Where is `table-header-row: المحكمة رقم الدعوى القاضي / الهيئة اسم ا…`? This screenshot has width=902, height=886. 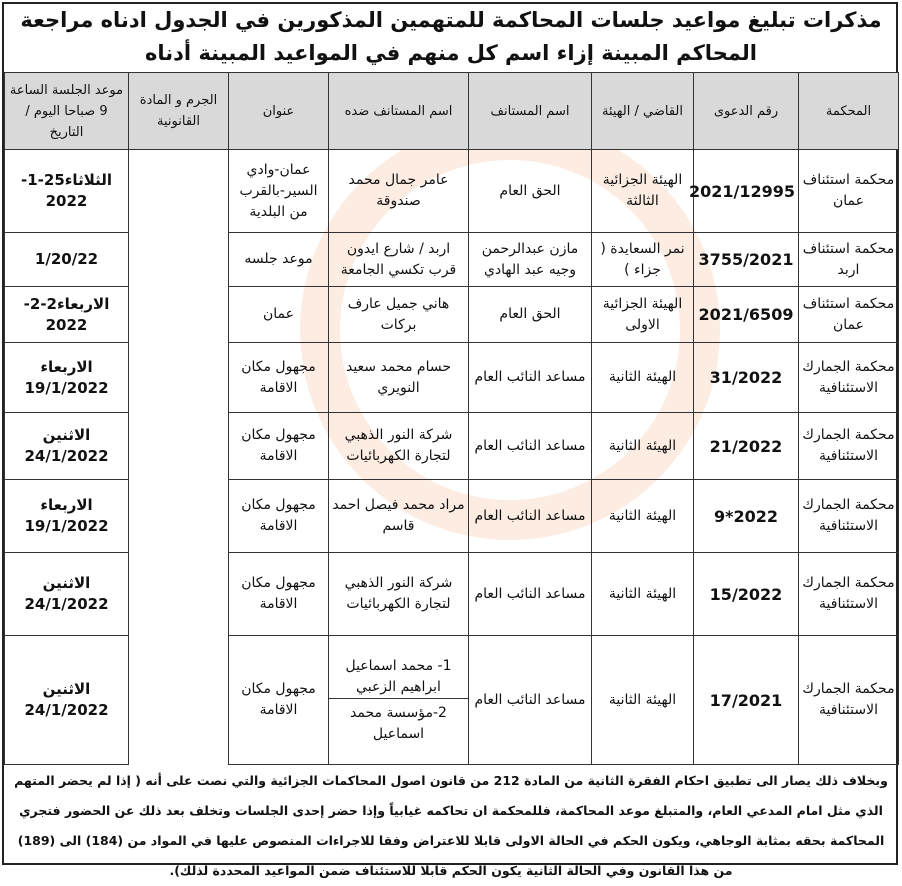 table-header-row: المحكمة رقم الدعوى القاضي / الهيئة اسم ا… is located at coordinates (451, 111).